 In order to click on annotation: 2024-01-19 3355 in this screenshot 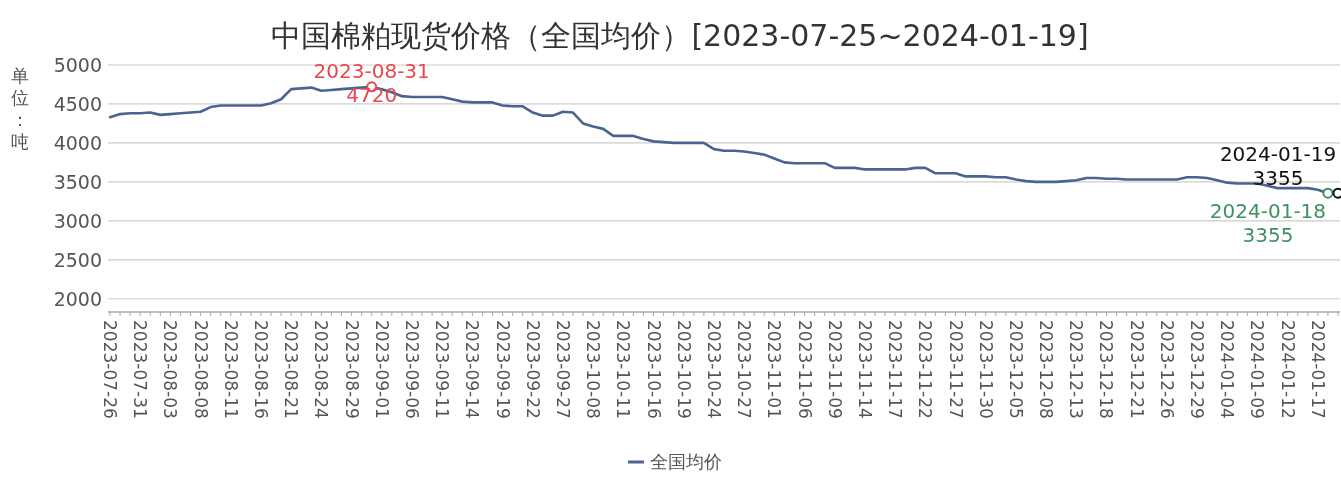, I will do `click(1278, 166)`.